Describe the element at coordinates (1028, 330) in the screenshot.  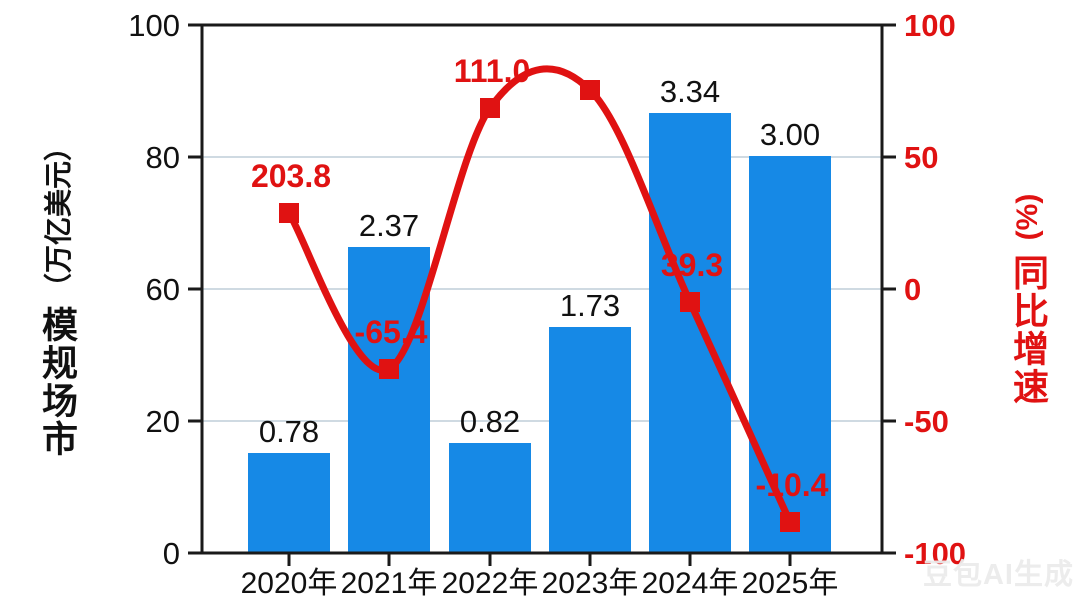
I see `right-axis-title: 同比增速` at that location.